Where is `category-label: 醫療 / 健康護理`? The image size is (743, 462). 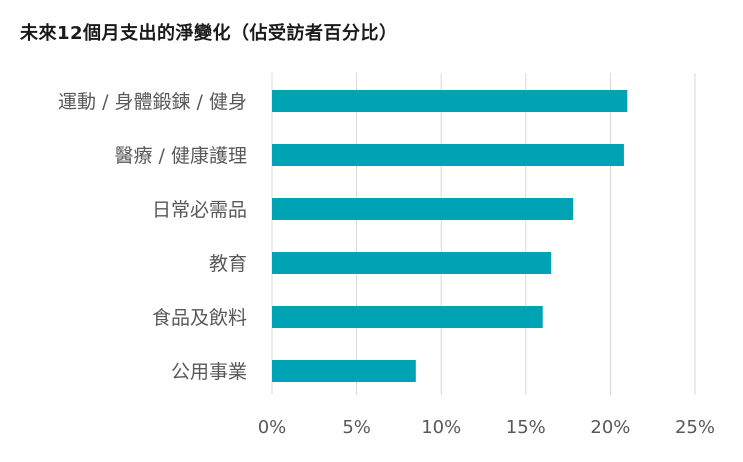
category-label: 醫療 / 健康護理 is located at coordinates (181, 156).